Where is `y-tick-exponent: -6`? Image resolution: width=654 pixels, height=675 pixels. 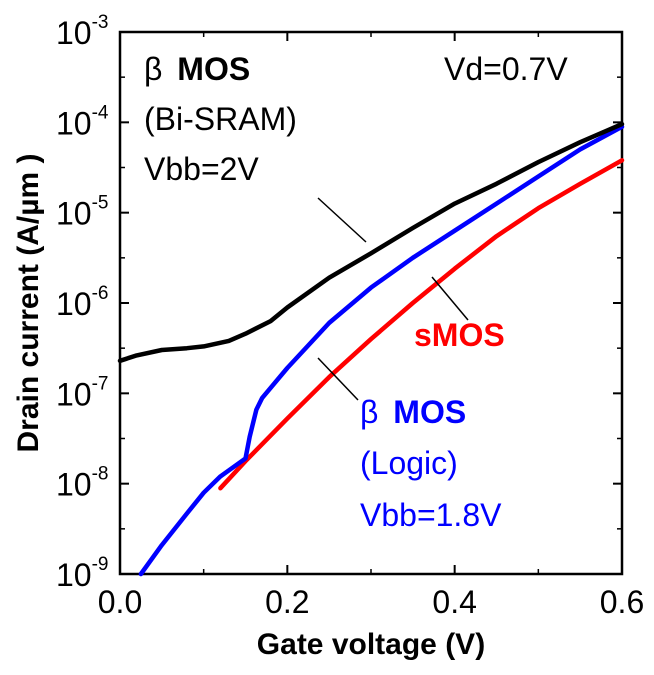 y-tick-exponent: -6 is located at coordinates (100, 293).